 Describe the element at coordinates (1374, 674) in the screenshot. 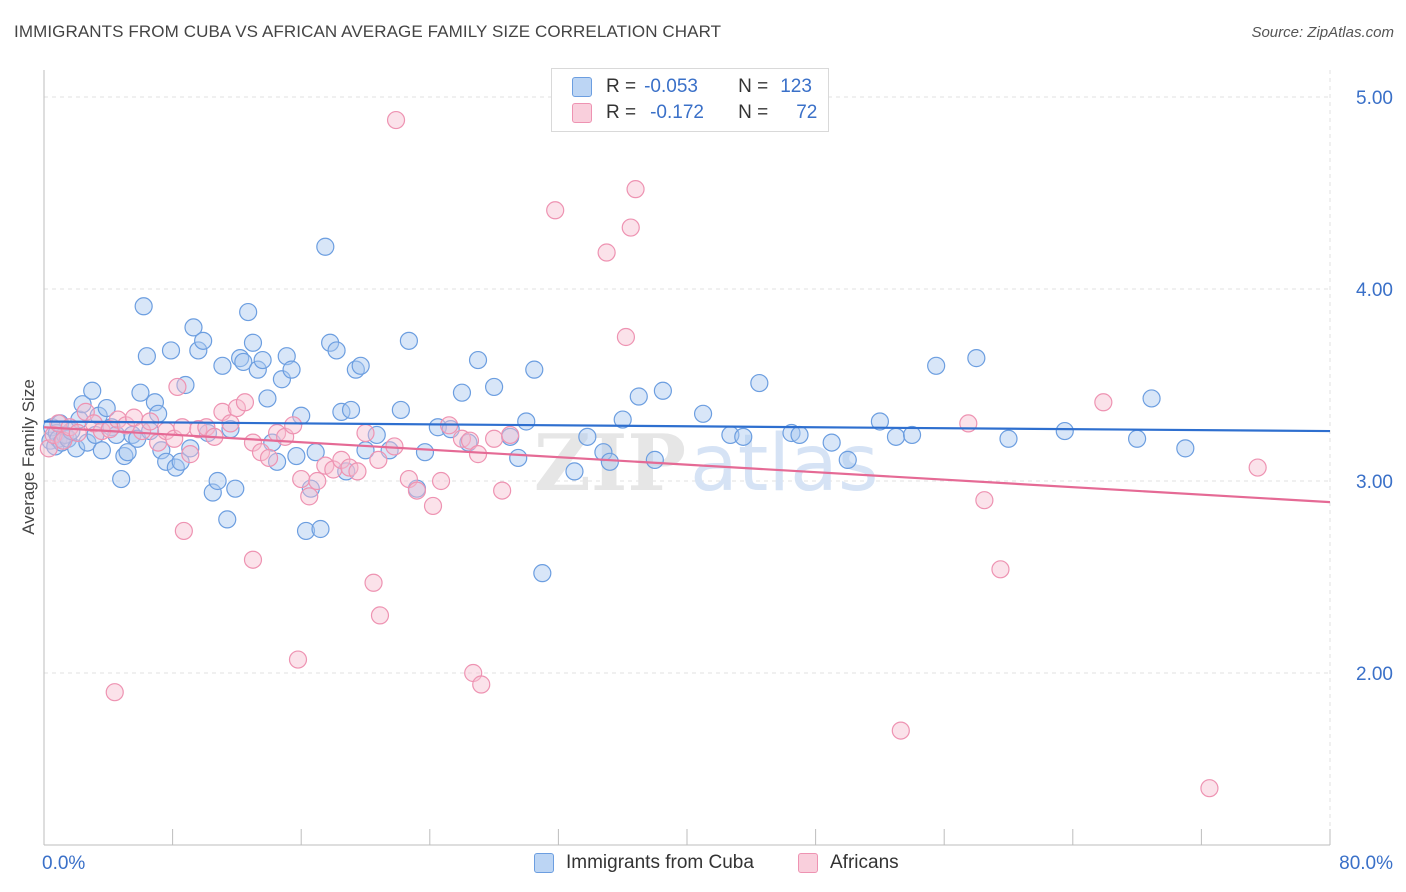

I see `y-tick-label: 2.00` at that location.